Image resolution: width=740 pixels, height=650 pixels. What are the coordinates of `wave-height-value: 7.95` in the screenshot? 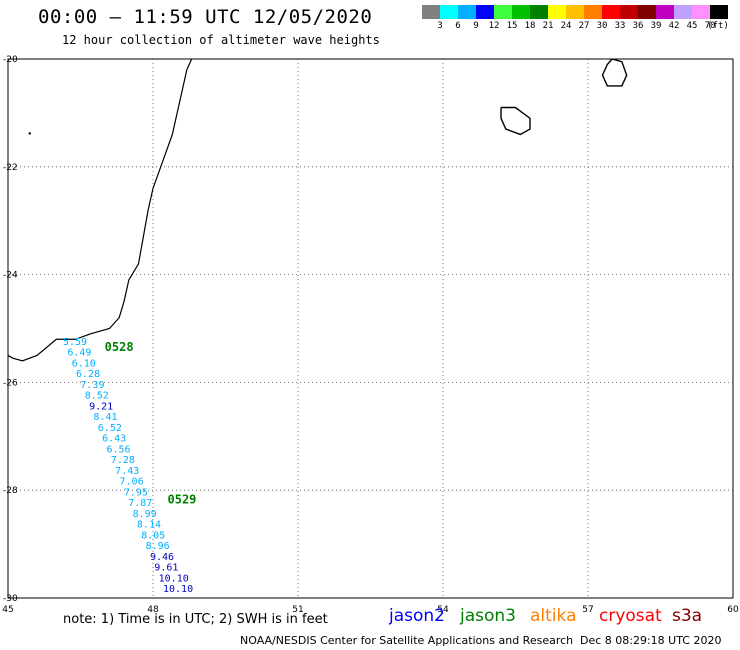 It's located at (136, 492).